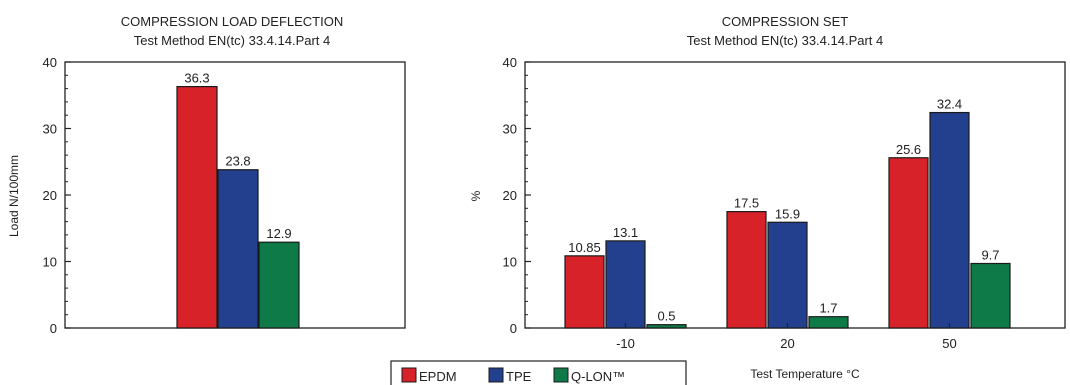  I want to click on x-tick-label: 20, so click(787, 343).